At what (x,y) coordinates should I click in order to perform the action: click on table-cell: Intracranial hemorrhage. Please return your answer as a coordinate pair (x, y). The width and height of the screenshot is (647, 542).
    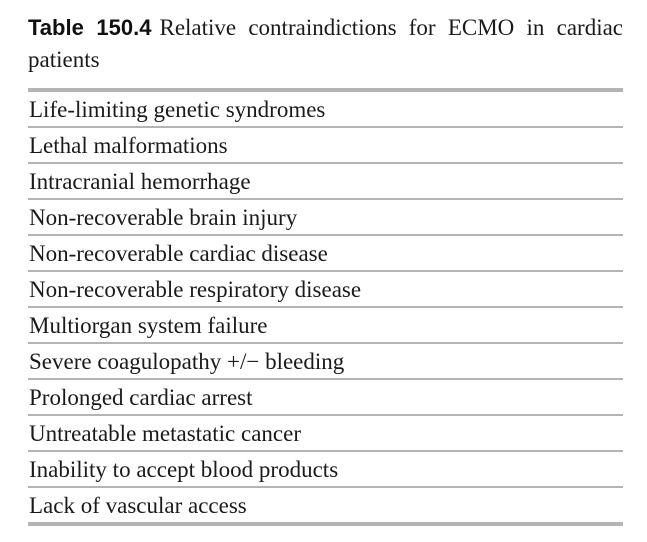
    Looking at the image, I should click on (140, 181).